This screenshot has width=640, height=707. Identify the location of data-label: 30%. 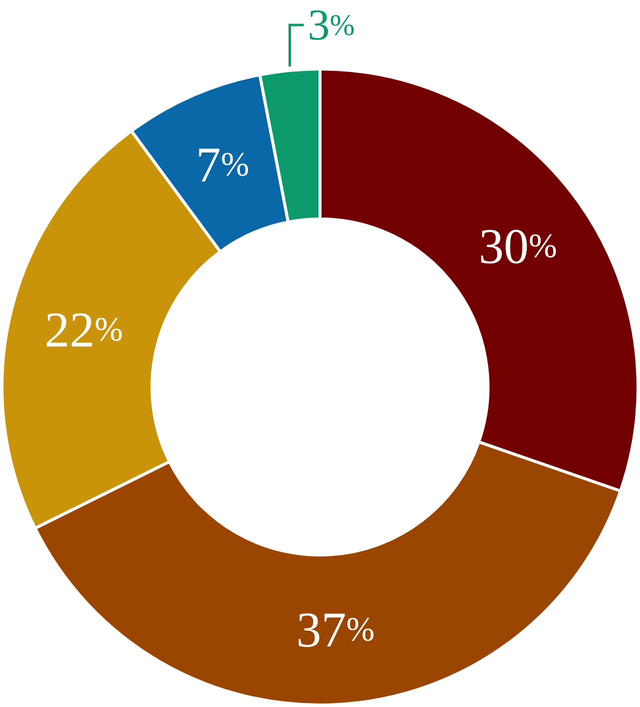
(518, 246).